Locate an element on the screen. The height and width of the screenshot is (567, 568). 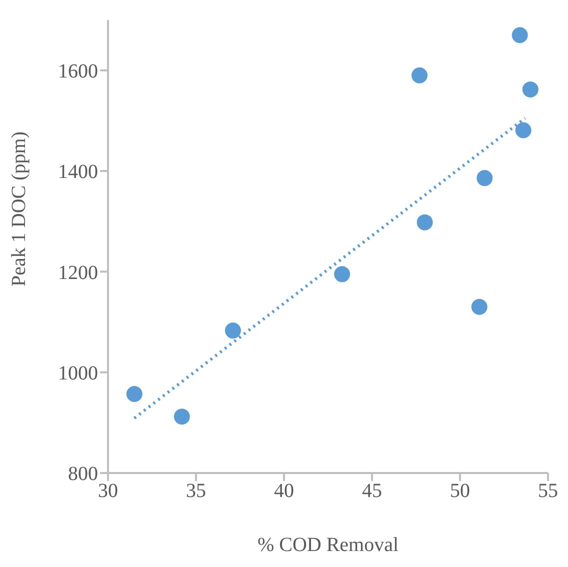
x-tick-label: 50 is located at coordinates (460, 491).